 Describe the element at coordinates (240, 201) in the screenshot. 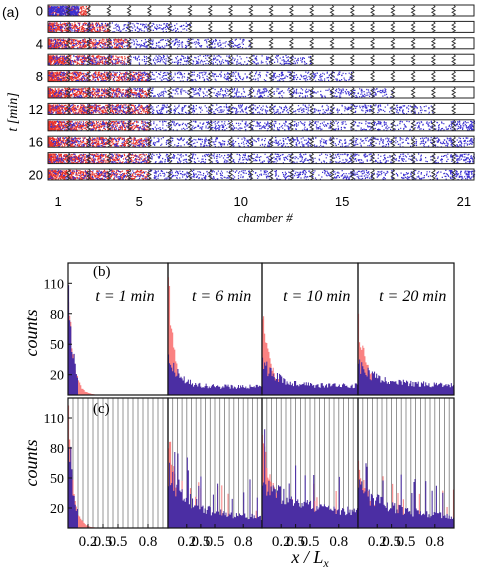

I see `panel-a-x-tick-label: 10` at that location.